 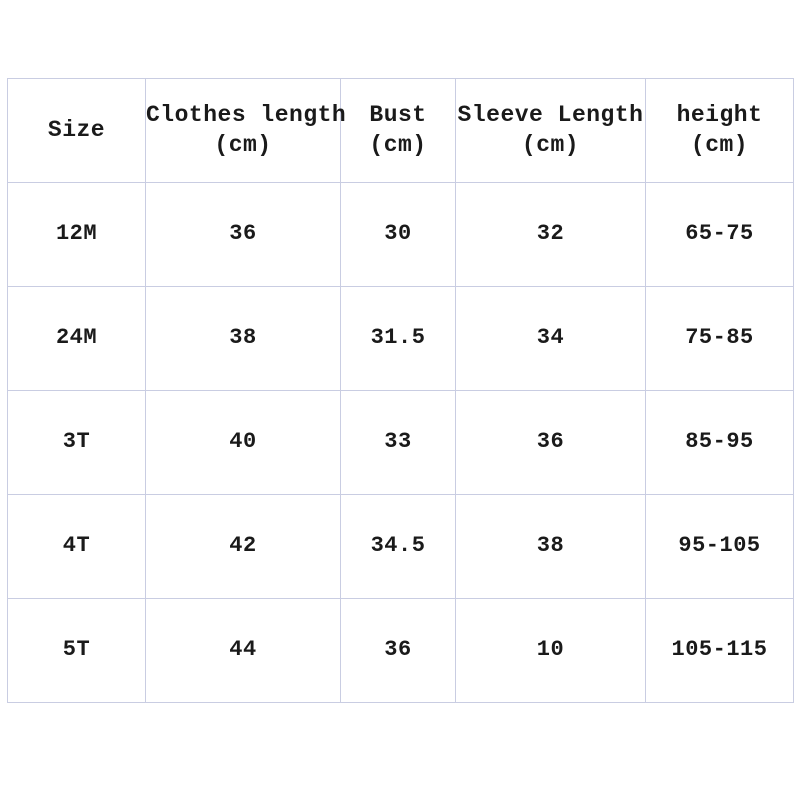 I want to click on table-row: 3T 40 33 36 85-95, so click(x=400, y=442).